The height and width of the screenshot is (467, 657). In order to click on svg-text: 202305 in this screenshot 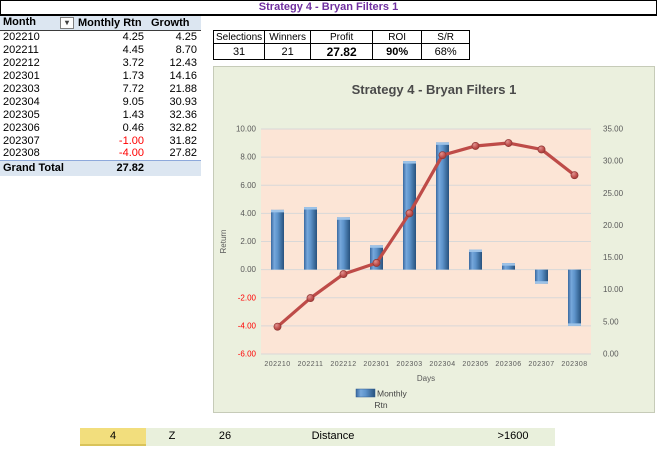, I will do `click(475, 364)`.